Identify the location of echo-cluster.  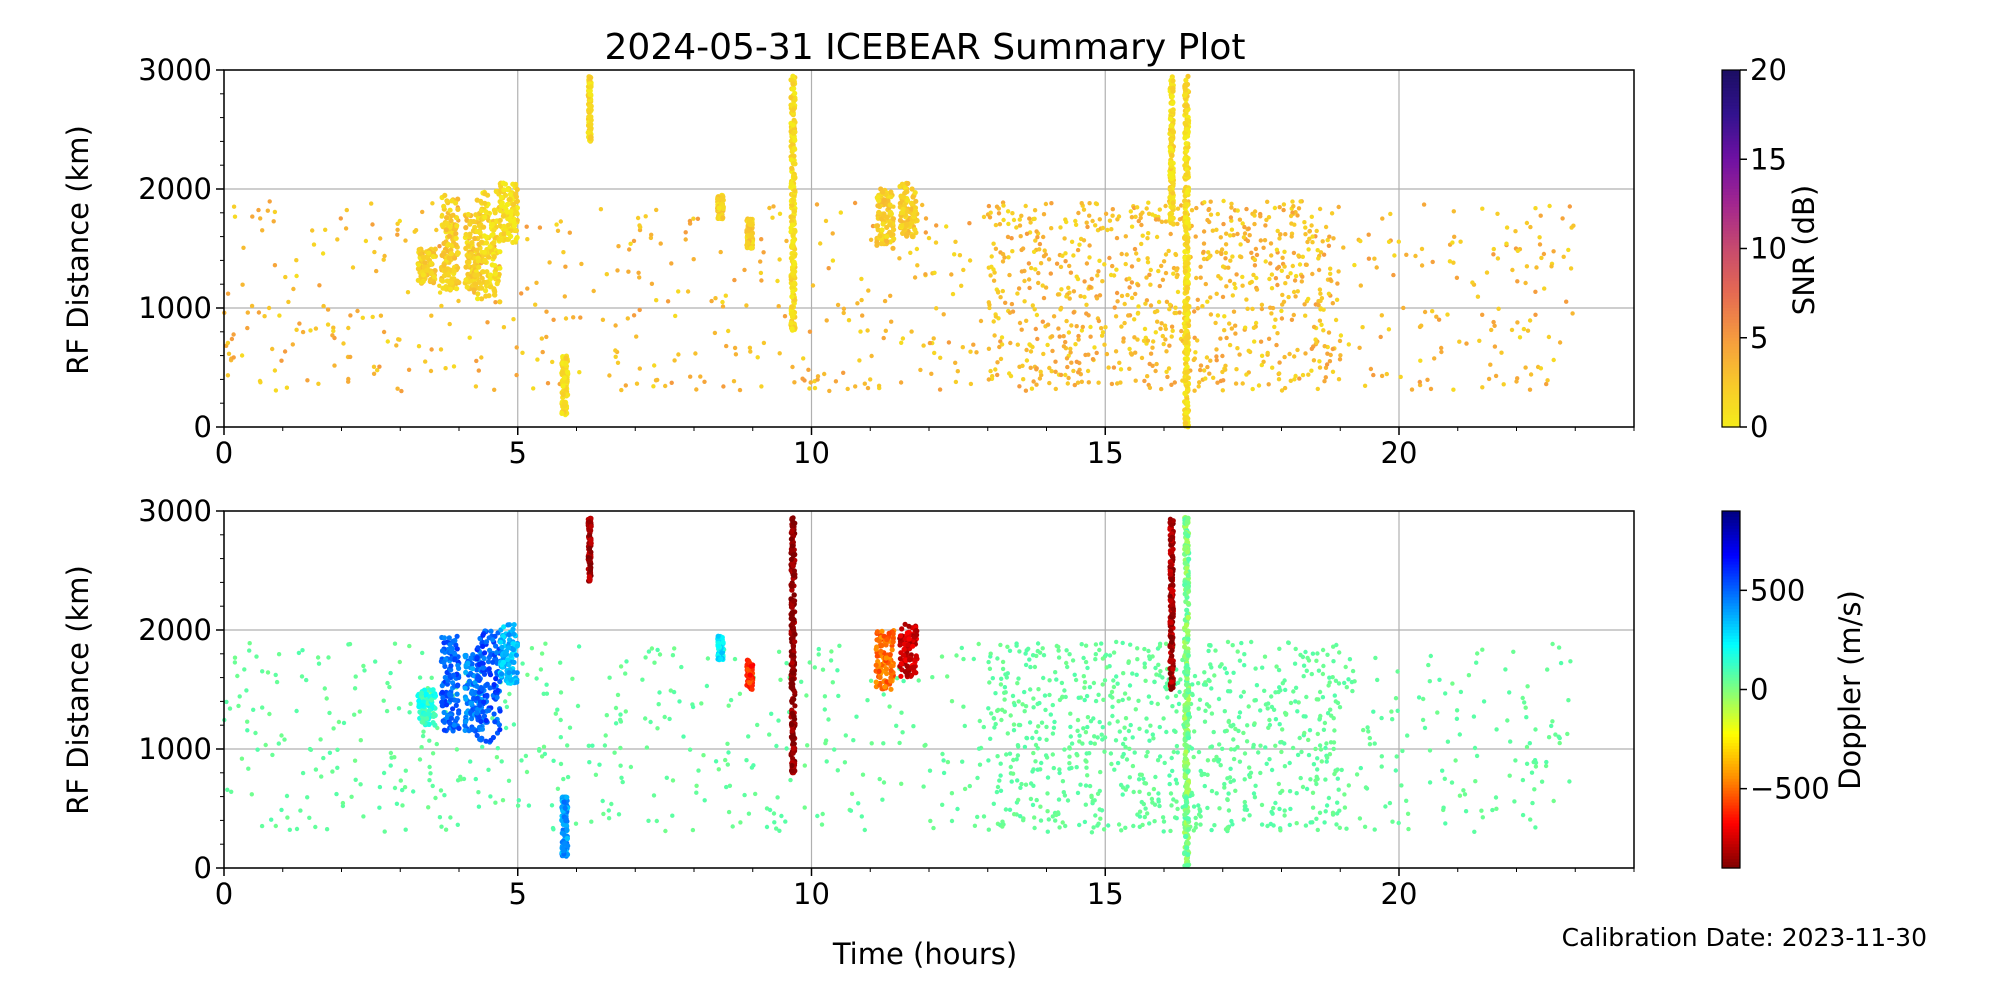
(450, 683).